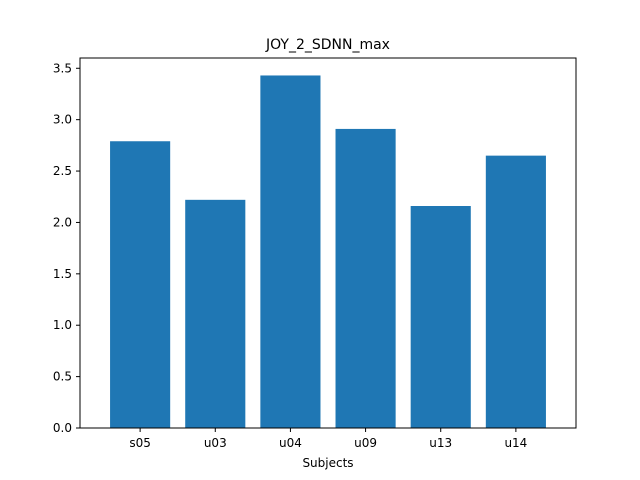  Describe the element at coordinates (62, 222) in the screenshot. I see `y-tick-label: 2.0` at that location.